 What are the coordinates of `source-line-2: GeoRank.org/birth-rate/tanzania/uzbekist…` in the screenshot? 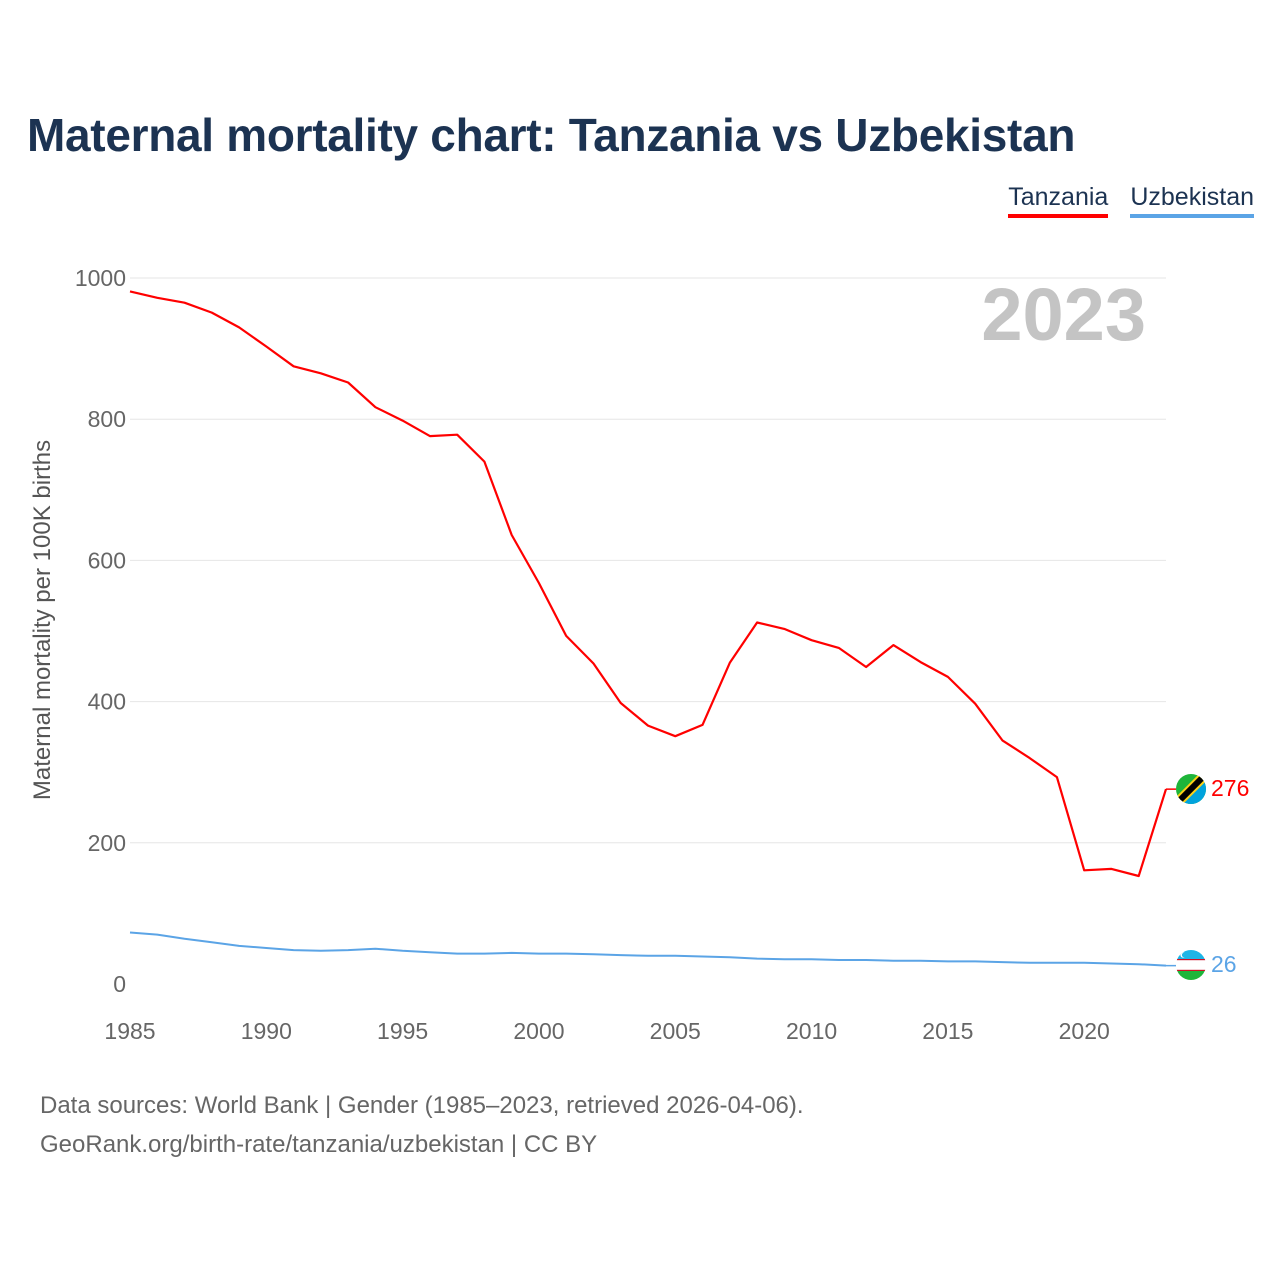 It's located at (319, 1144).